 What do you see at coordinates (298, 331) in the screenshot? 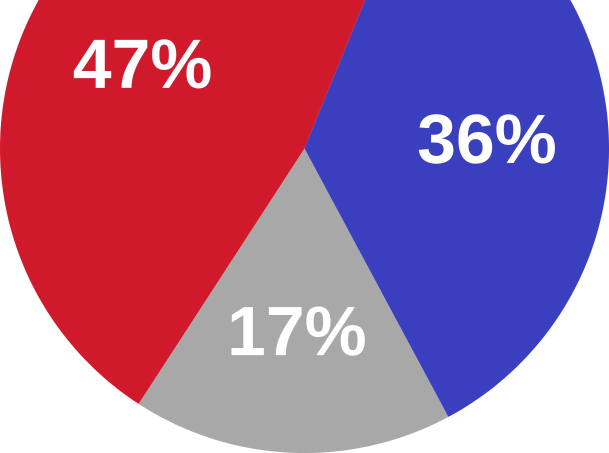
I see `data-label: 17%` at bounding box center [298, 331].